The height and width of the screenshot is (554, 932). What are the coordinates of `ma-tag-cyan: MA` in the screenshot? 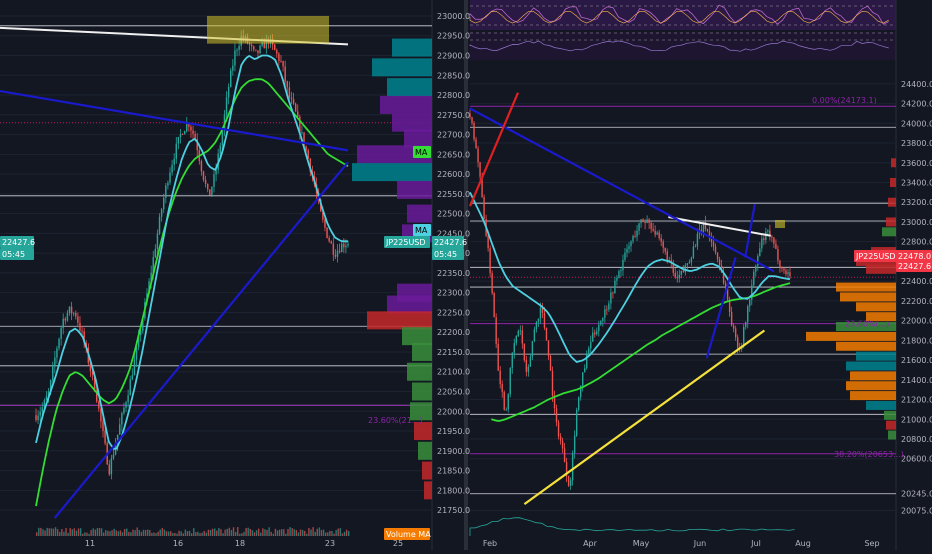 It's located at (421, 230).